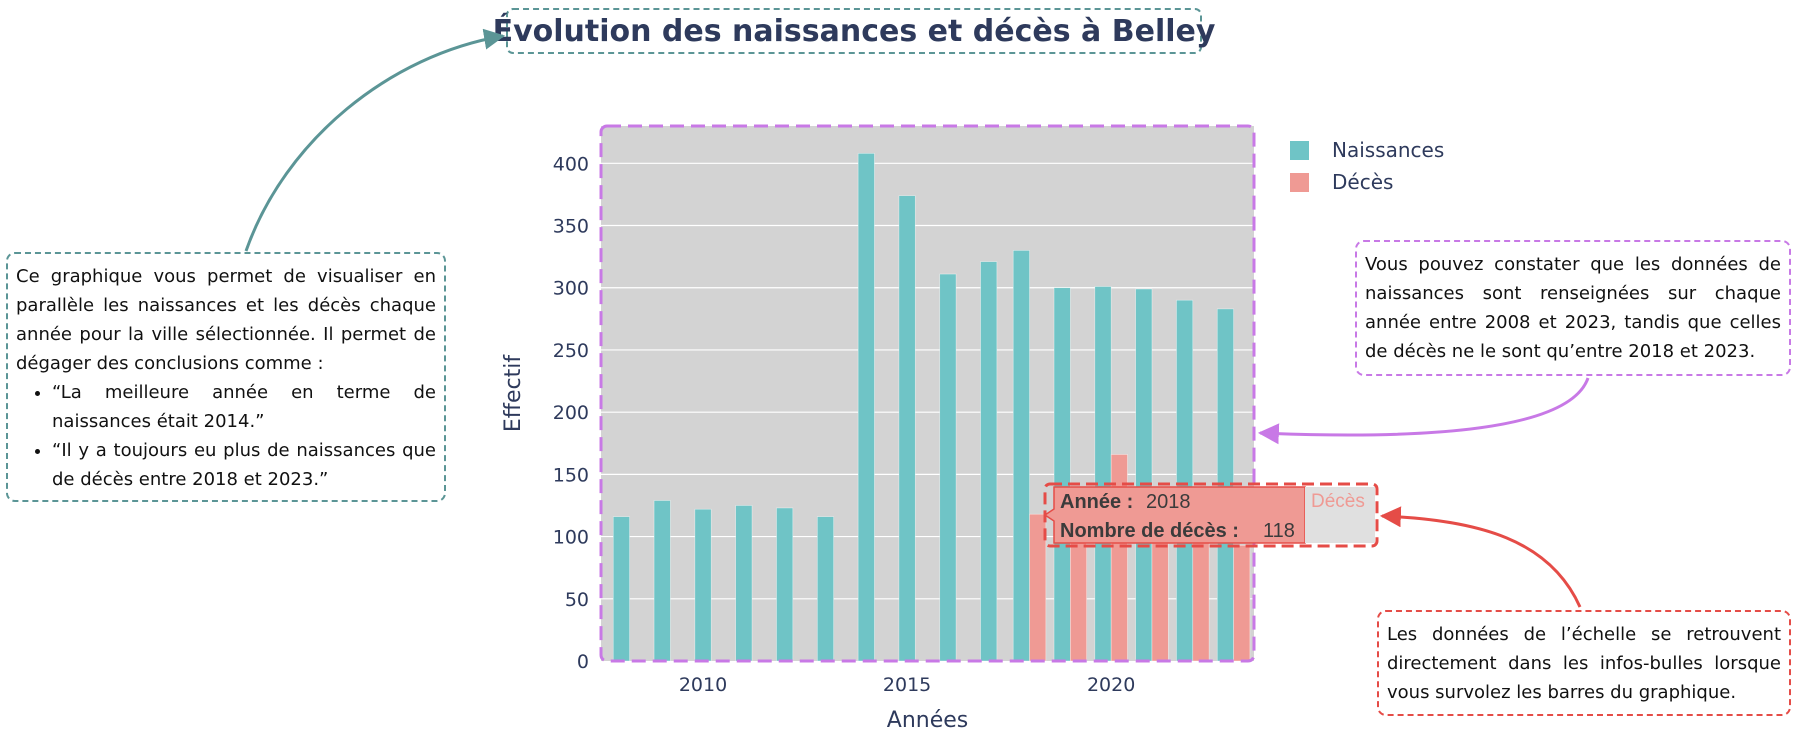  Describe the element at coordinates (1340, 515) in the screenshot. I see `tooltip-name-panel` at that location.